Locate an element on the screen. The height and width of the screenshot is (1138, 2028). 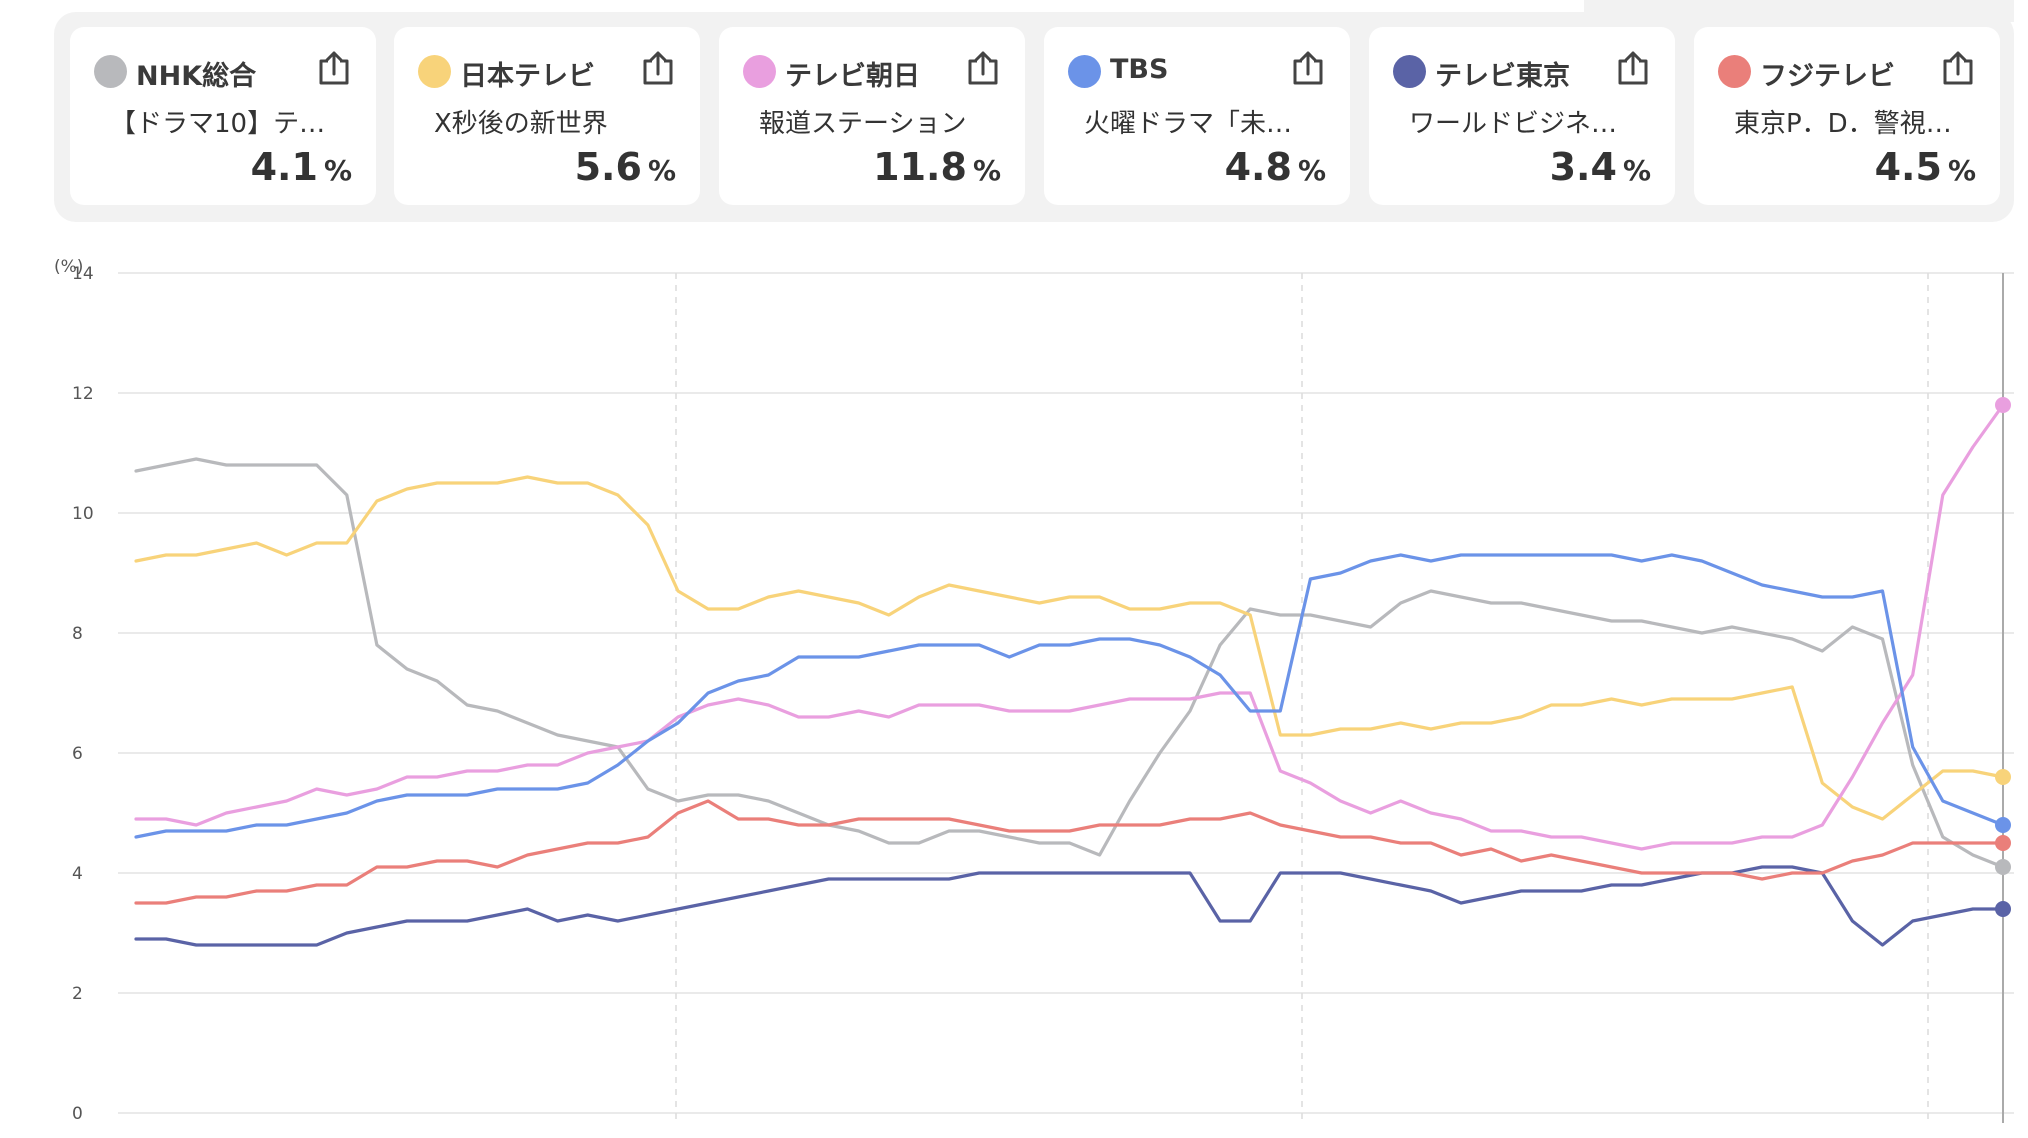
rating-value: 11.8% is located at coordinates (937, 167).